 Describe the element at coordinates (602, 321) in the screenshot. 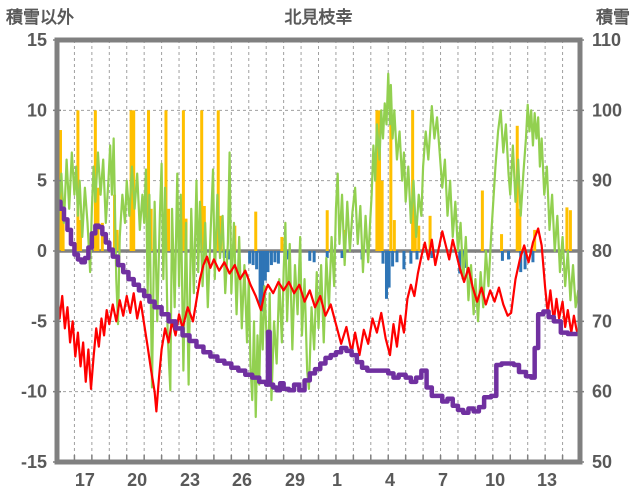

I see `right-axis-tick-label: 70` at that location.